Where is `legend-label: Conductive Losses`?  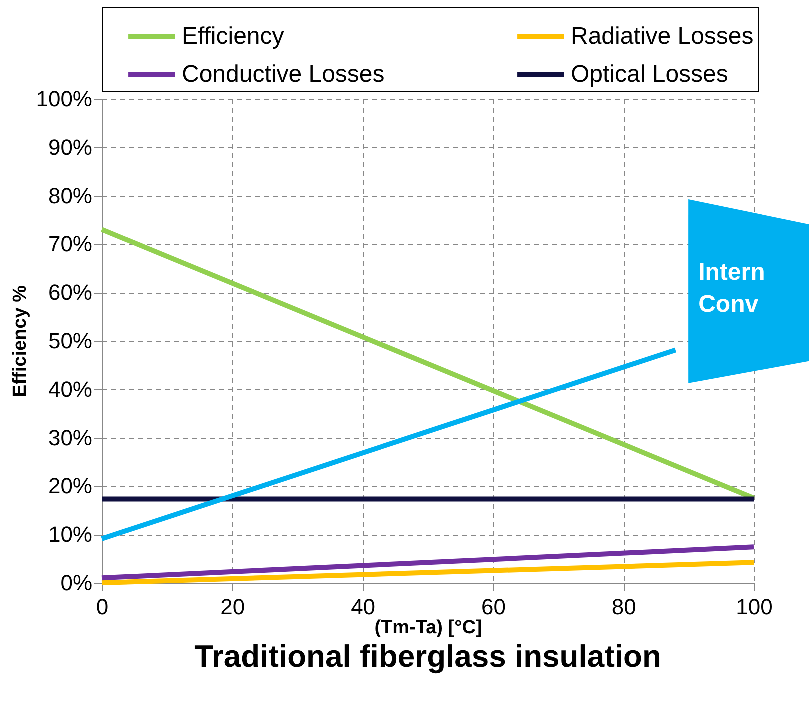 legend-label: Conductive Losses is located at coordinates (283, 74).